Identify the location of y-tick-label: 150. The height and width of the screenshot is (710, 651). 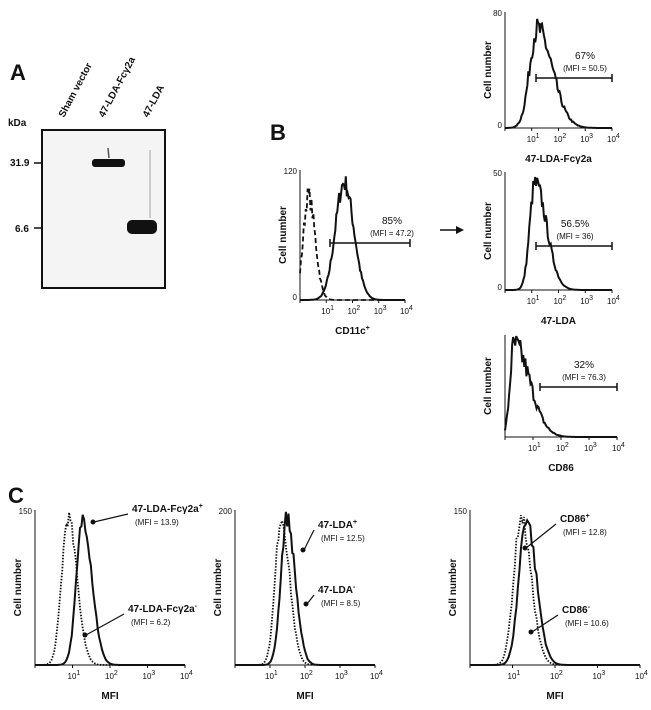
(461, 511).